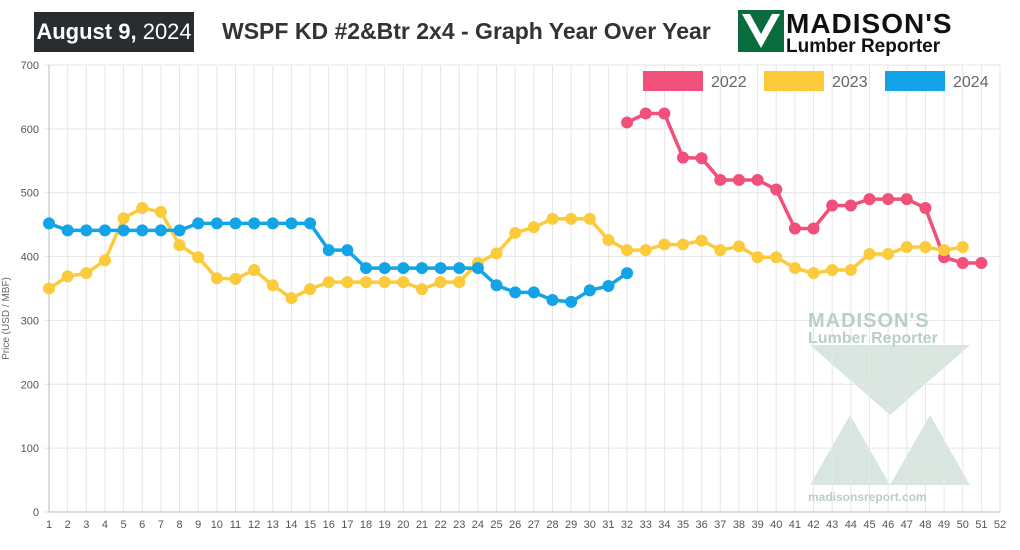 The height and width of the screenshot is (550, 1020). Describe the element at coordinates (944, 525) in the screenshot. I see `x-tick-label: 49` at that location.